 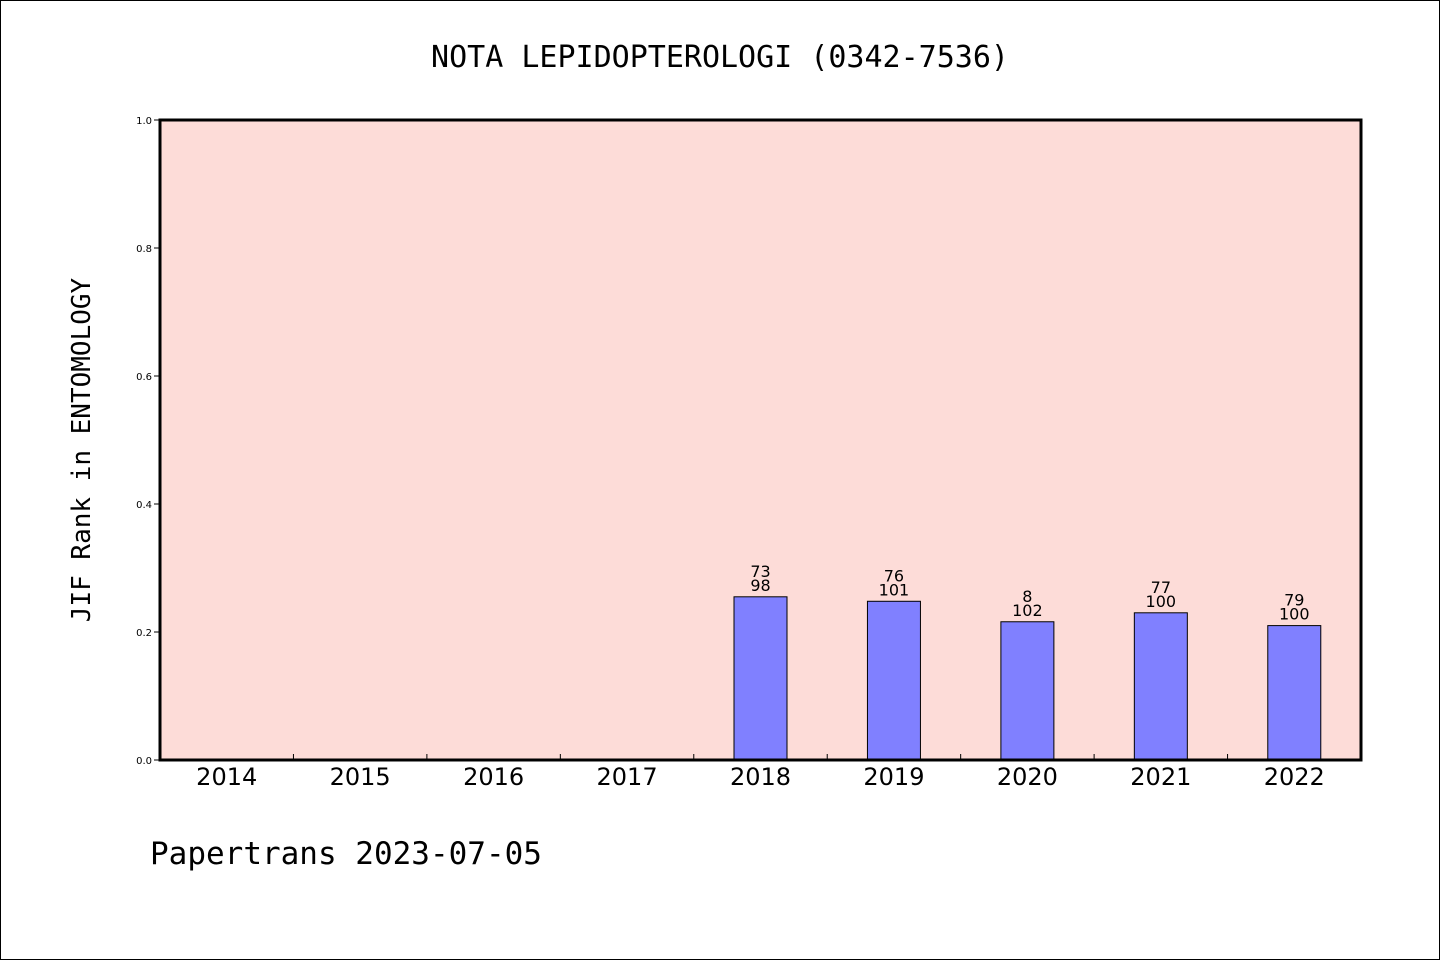 What do you see at coordinates (144, 249) in the screenshot?
I see `y-tick-label: 0.8` at bounding box center [144, 249].